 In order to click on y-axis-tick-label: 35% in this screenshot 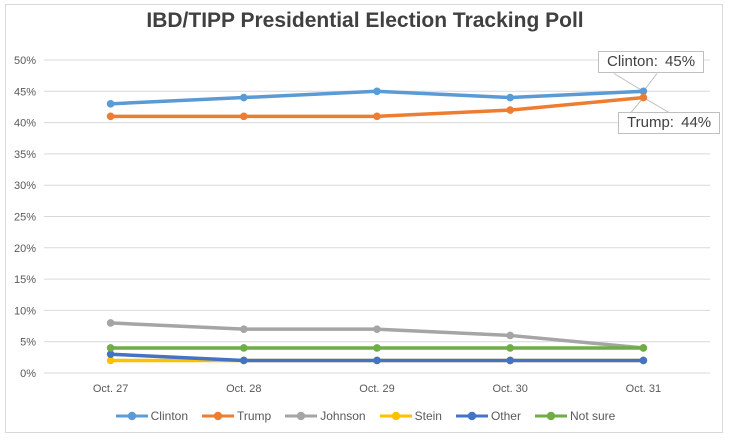, I will do `click(25, 155)`.